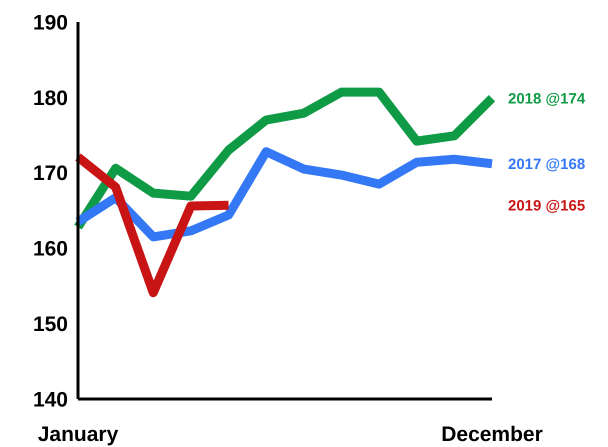  I want to click on x-tick-label: December, so click(492, 434).